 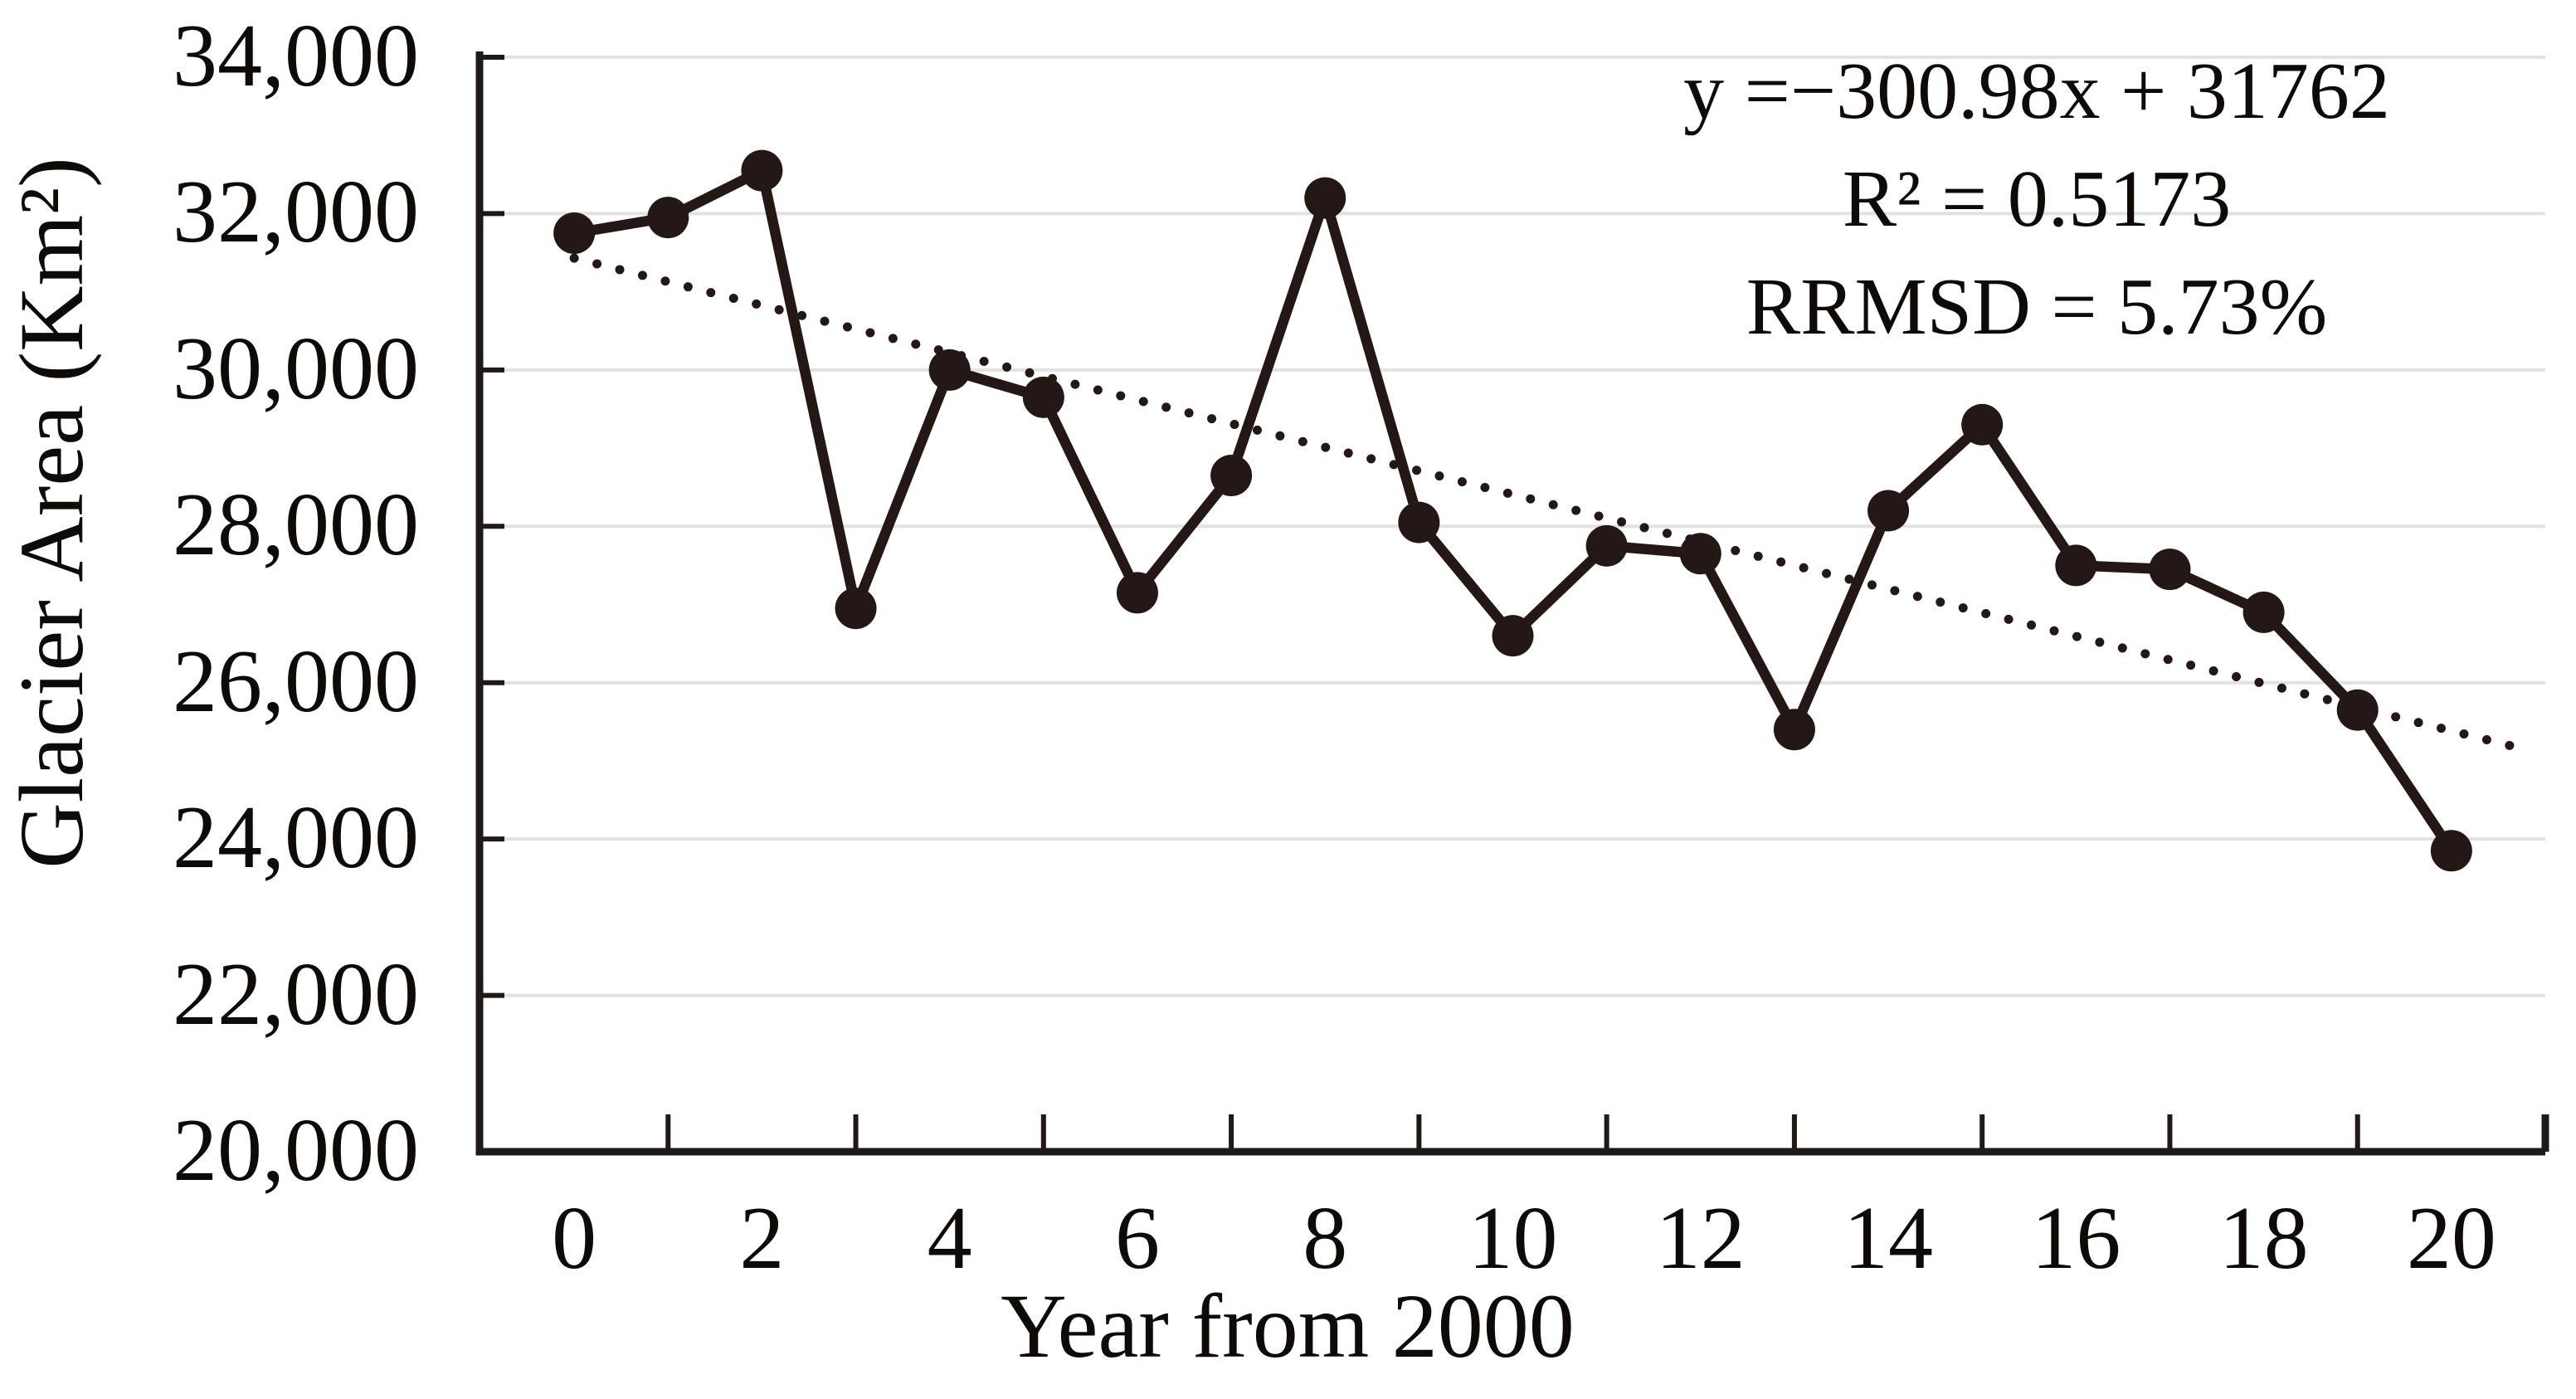 I want to click on x-tick-label: 2, so click(x=762, y=1238).